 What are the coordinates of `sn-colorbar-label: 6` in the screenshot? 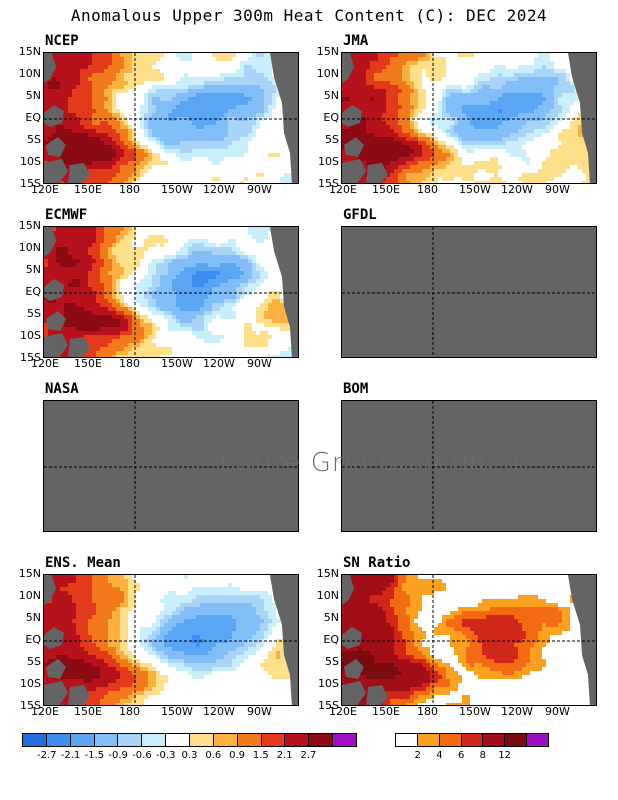 It's located at (461, 755).